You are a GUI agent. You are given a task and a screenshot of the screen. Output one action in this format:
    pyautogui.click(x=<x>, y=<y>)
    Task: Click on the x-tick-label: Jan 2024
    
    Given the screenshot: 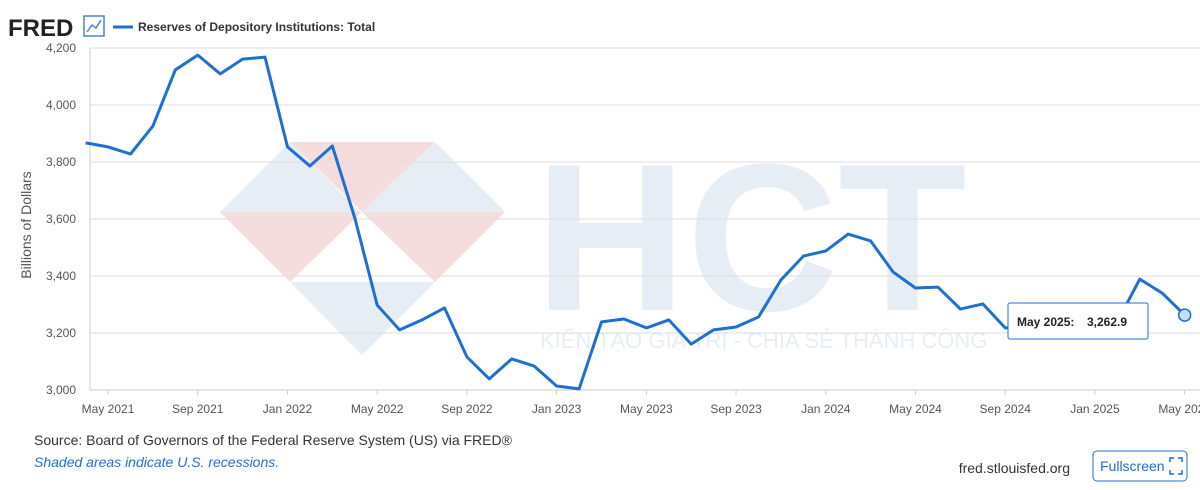 What is the action you would take?
    pyautogui.click(x=826, y=409)
    